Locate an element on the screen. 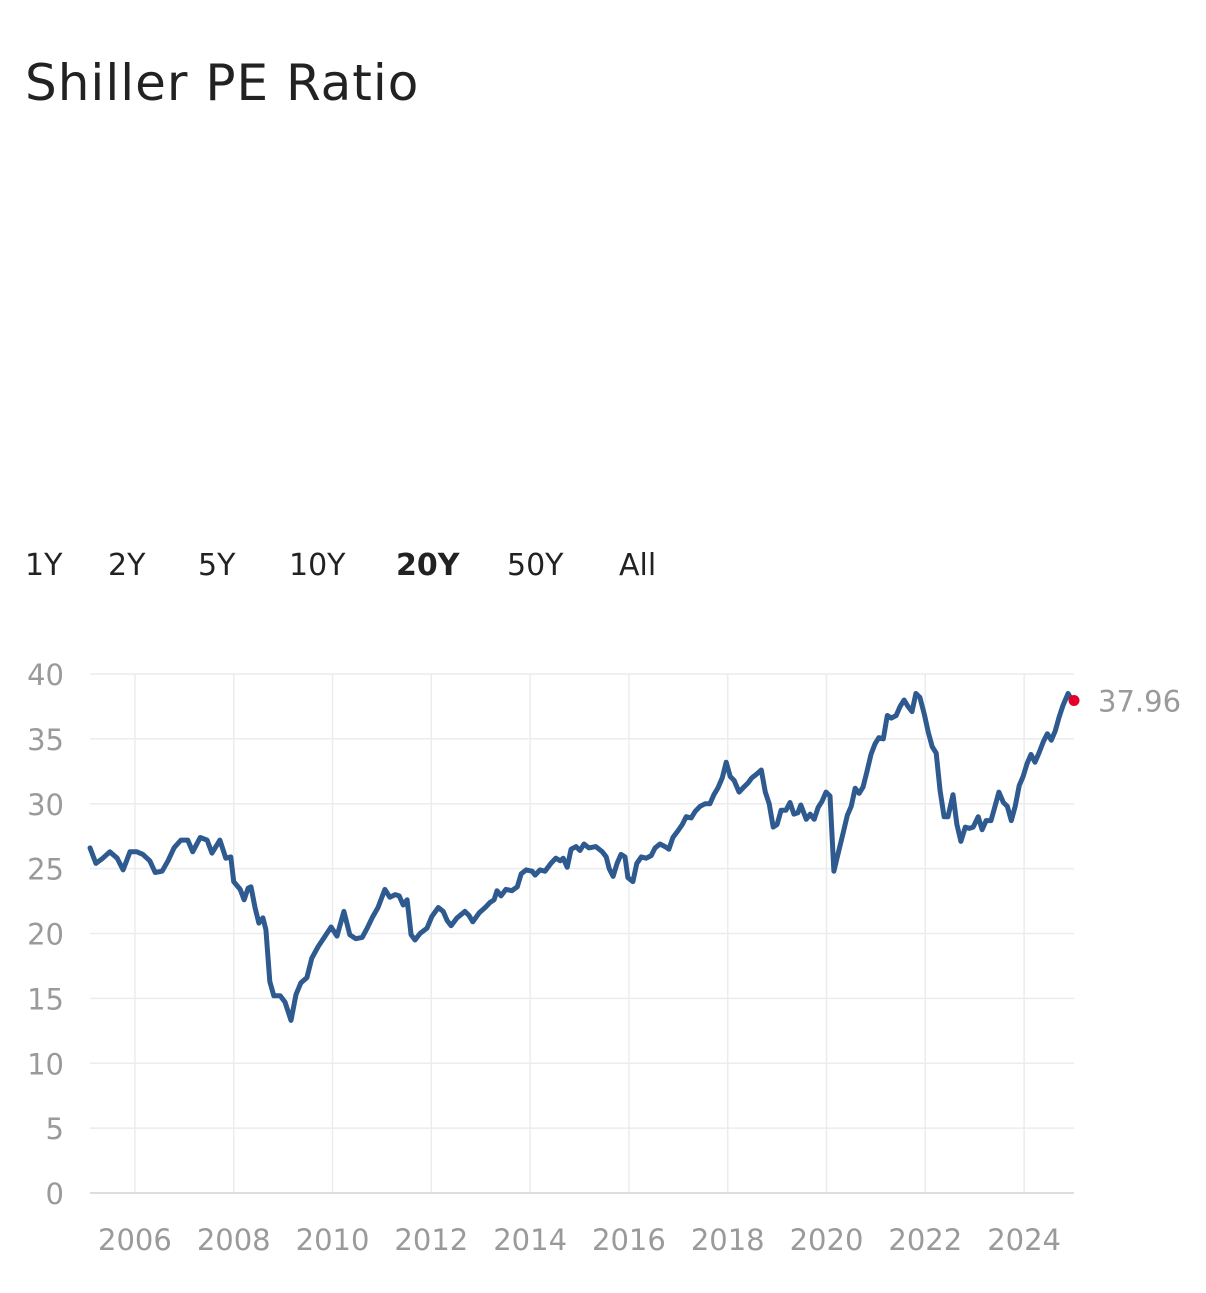 Image resolution: width=1206 pixels, height=1293 pixels. range-button: 1Y is located at coordinates (44, 565).